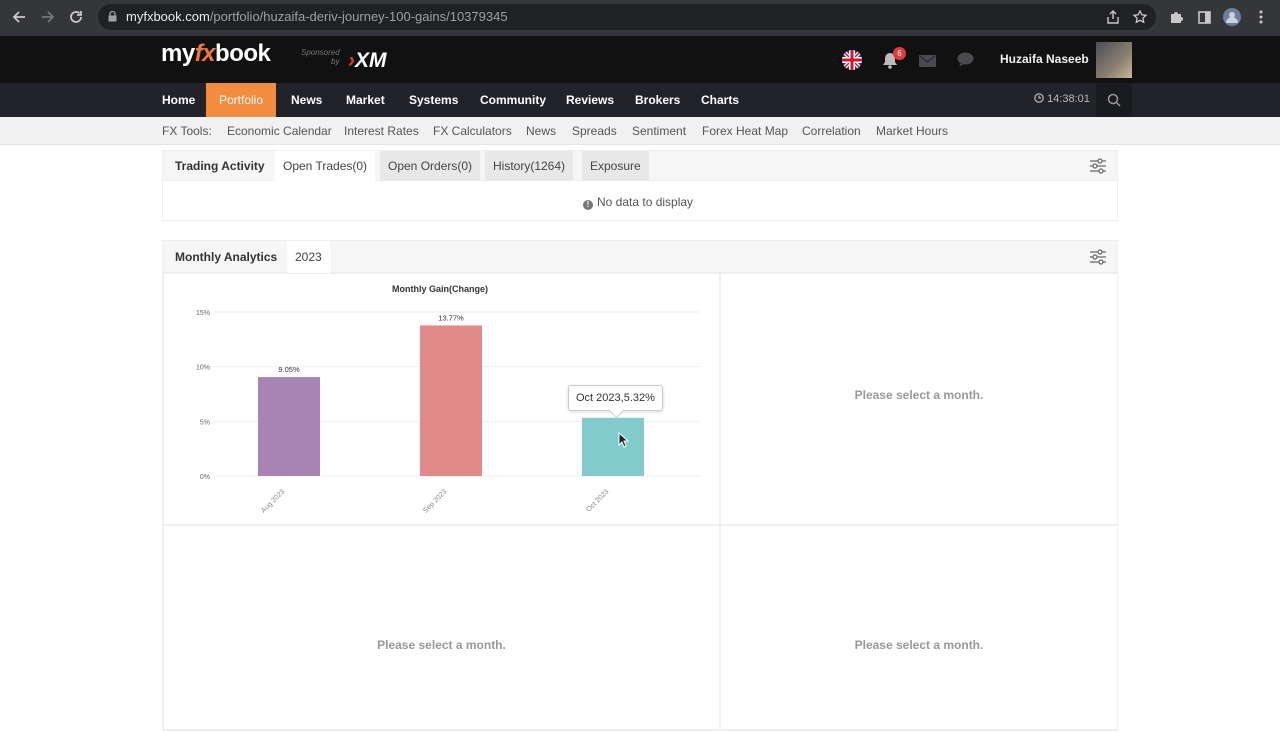 The width and height of the screenshot is (1280, 731). Describe the element at coordinates (430, 166) in the screenshot. I see `tab-open-orders: Open Orders(0)` at that location.